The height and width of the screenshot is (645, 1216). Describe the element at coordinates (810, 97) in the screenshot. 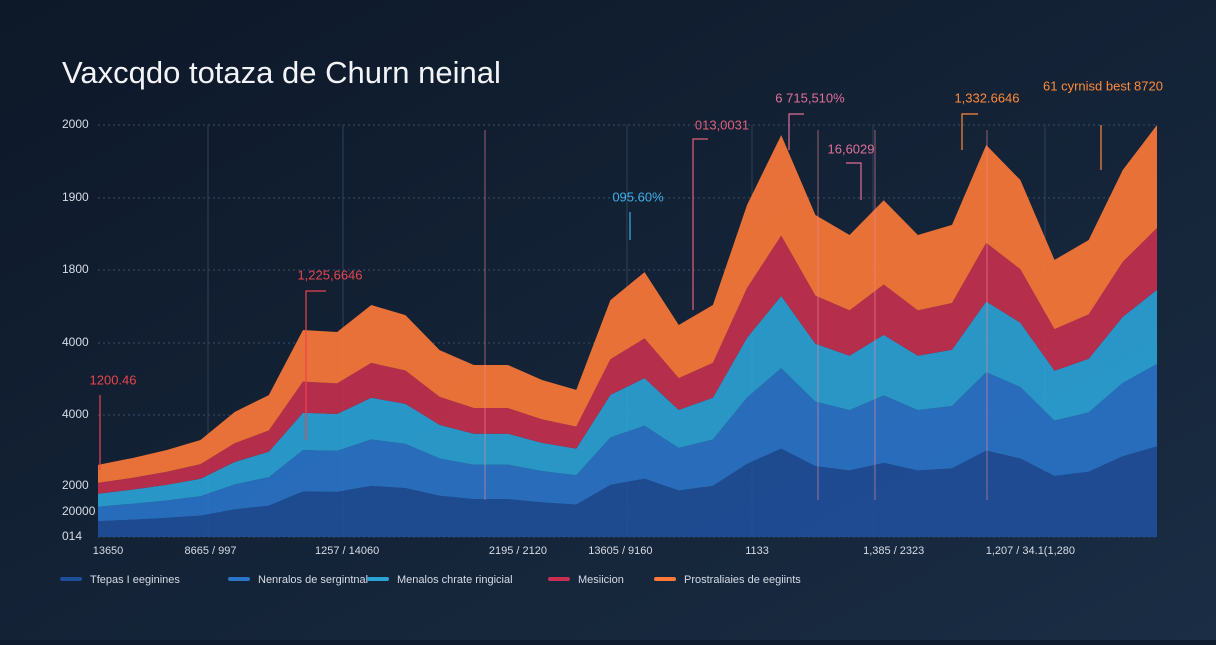

I see `annotation: 6 715,510%` at that location.